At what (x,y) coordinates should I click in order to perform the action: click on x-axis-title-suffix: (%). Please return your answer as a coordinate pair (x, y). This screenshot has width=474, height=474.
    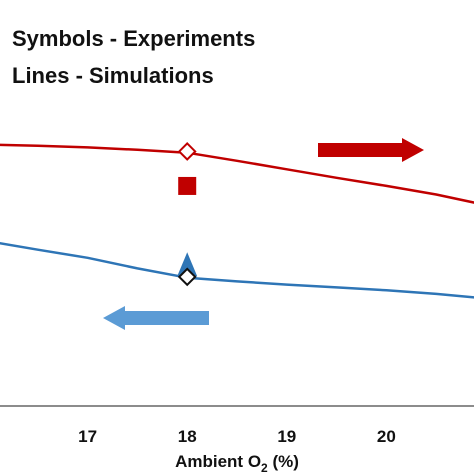
    Looking at the image, I should click on (283, 461).